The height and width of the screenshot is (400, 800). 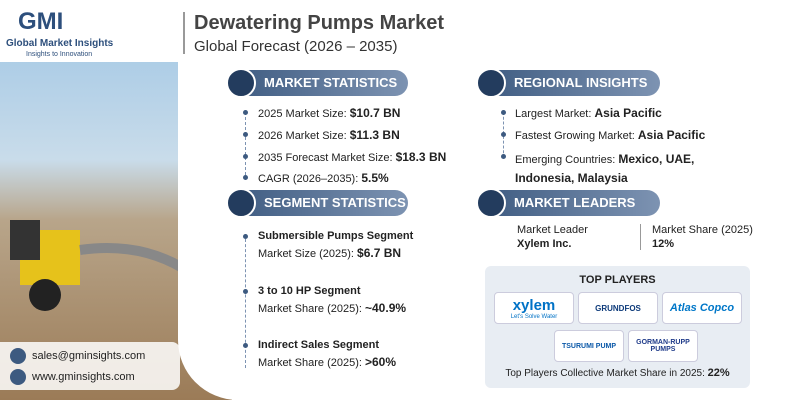 What do you see at coordinates (375, 113) in the screenshot?
I see `stat-value: $10.7 BN` at bounding box center [375, 113].